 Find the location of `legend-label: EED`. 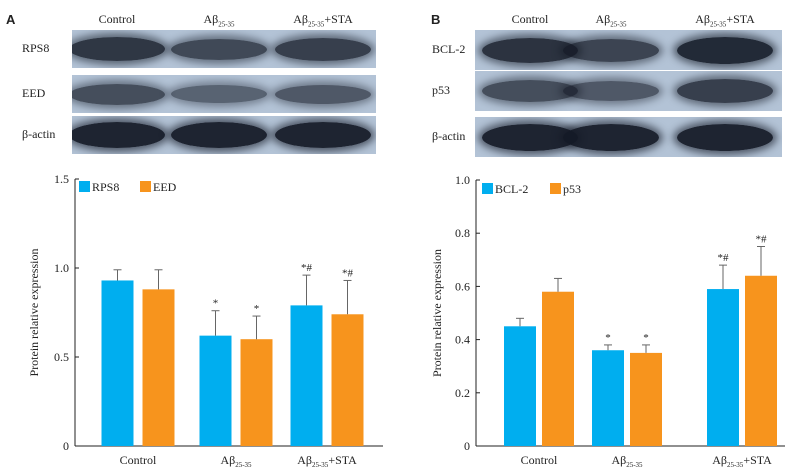

legend-label: EED is located at coordinates (165, 187).